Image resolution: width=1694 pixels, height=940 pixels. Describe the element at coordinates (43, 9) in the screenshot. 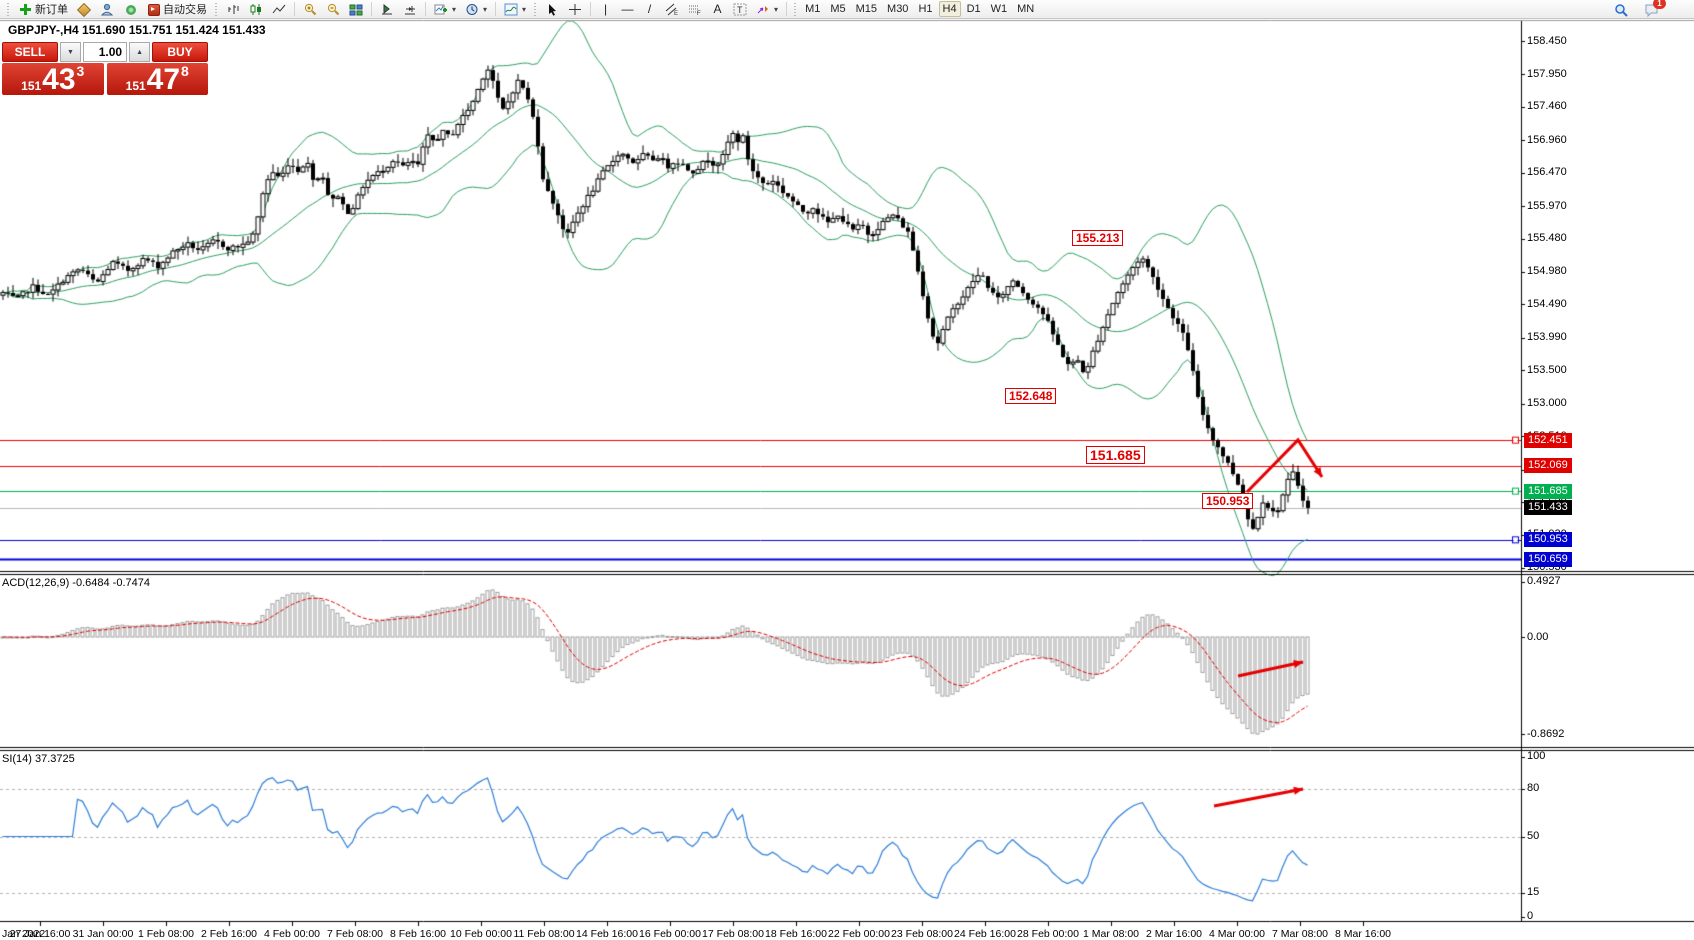

I see `new-order-button: 新订单` at that location.